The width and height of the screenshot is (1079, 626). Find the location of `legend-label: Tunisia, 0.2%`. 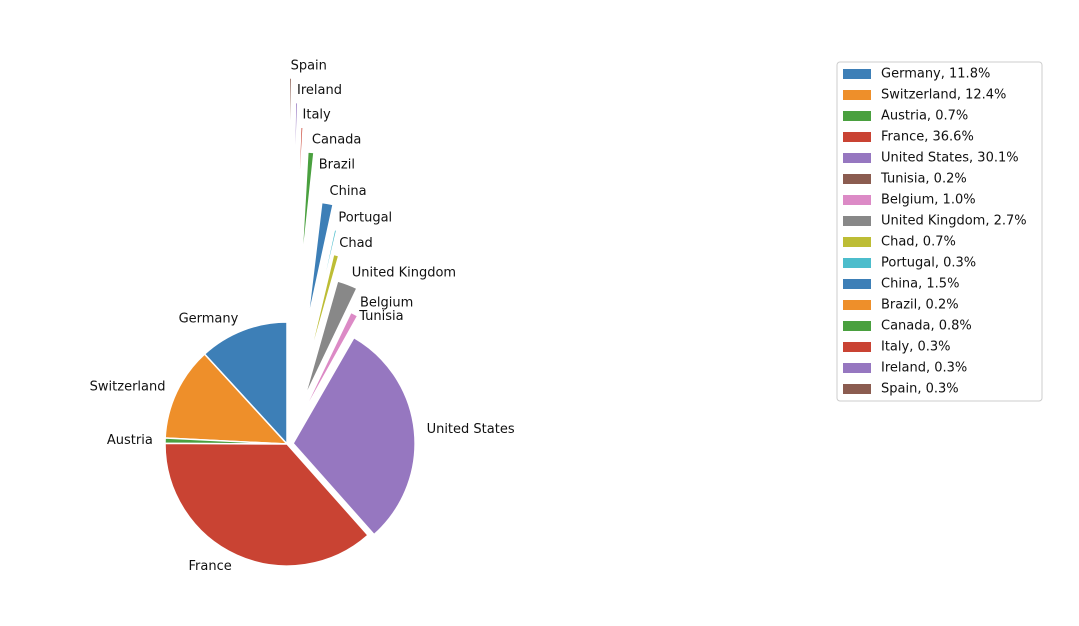

legend-label: Tunisia, 0.2% is located at coordinates (923, 179).